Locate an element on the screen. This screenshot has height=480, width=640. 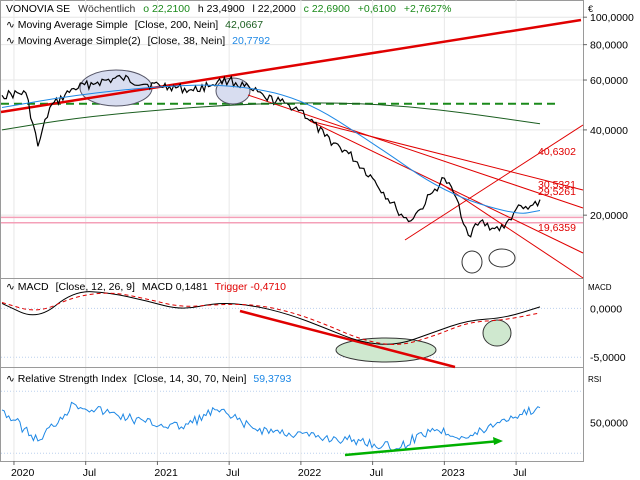
rsi-series is located at coordinates (271, 429).